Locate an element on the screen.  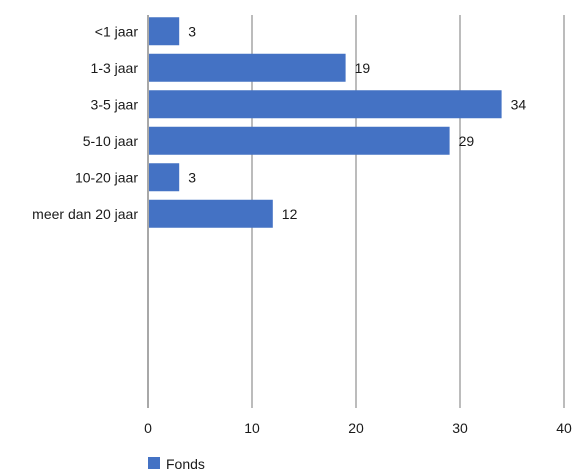
x-tick-label: 0 is located at coordinates (148, 428).